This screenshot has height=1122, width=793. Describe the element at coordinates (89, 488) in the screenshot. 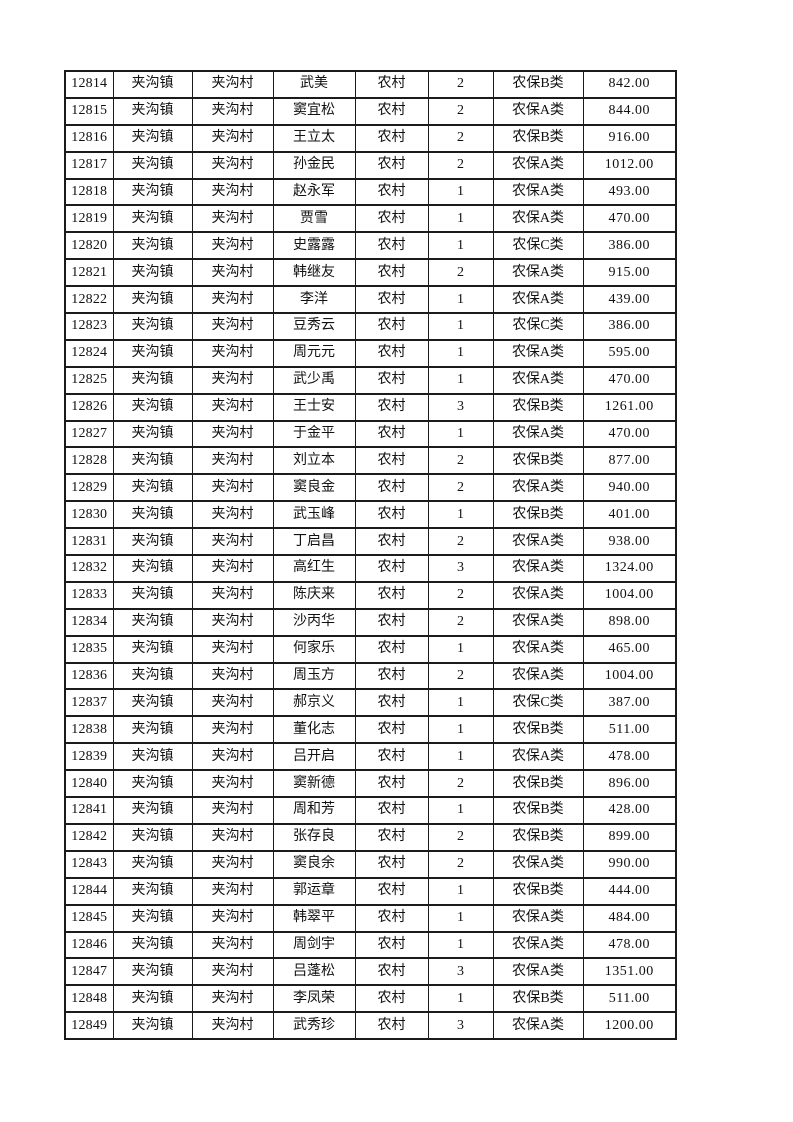

I see `cell-id: 12829` at that location.